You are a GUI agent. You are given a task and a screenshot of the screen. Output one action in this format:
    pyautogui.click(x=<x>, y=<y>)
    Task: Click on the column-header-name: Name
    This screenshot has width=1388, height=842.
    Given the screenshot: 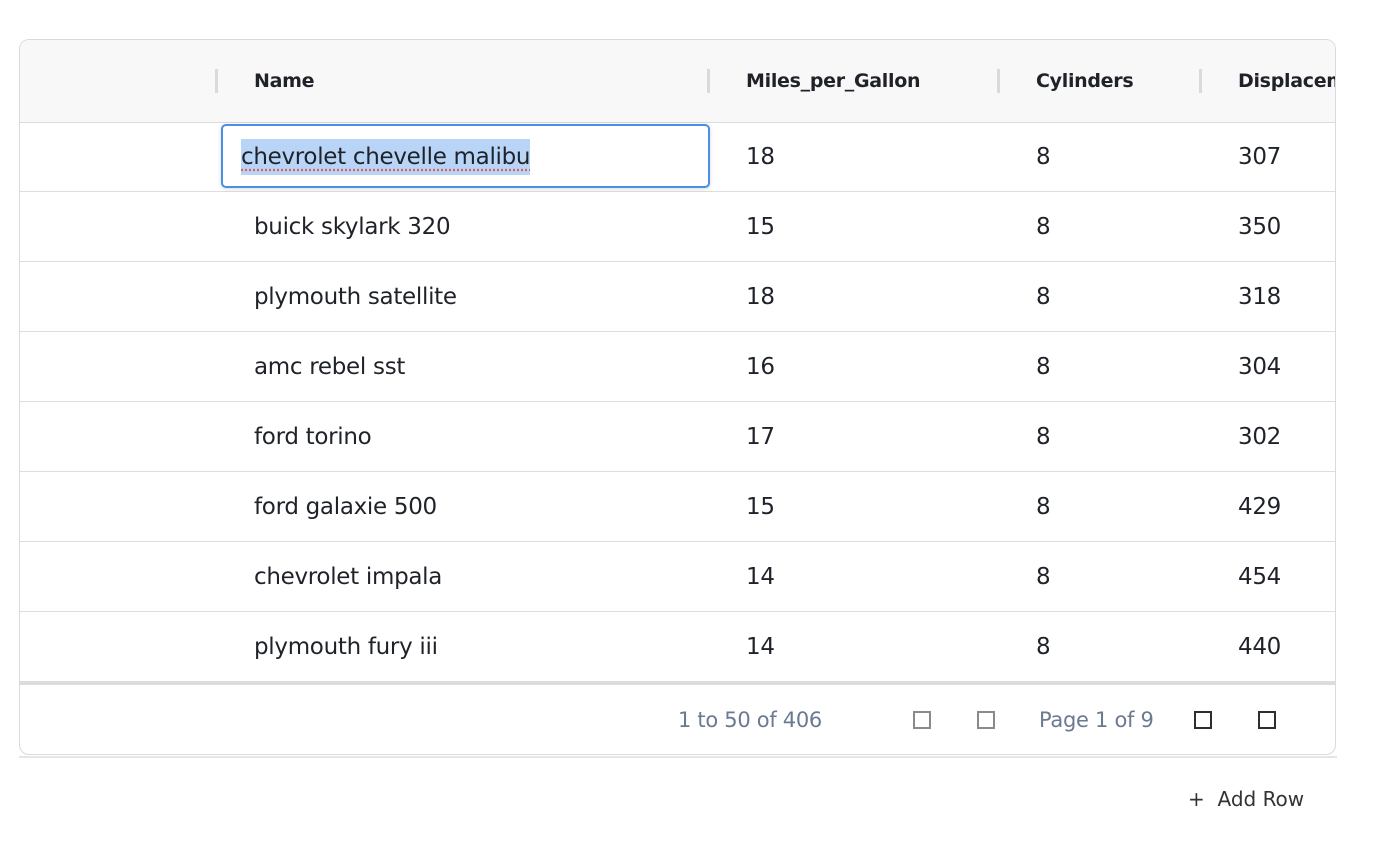 What is the action you would take?
    pyautogui.click(x=284, y=81)
    